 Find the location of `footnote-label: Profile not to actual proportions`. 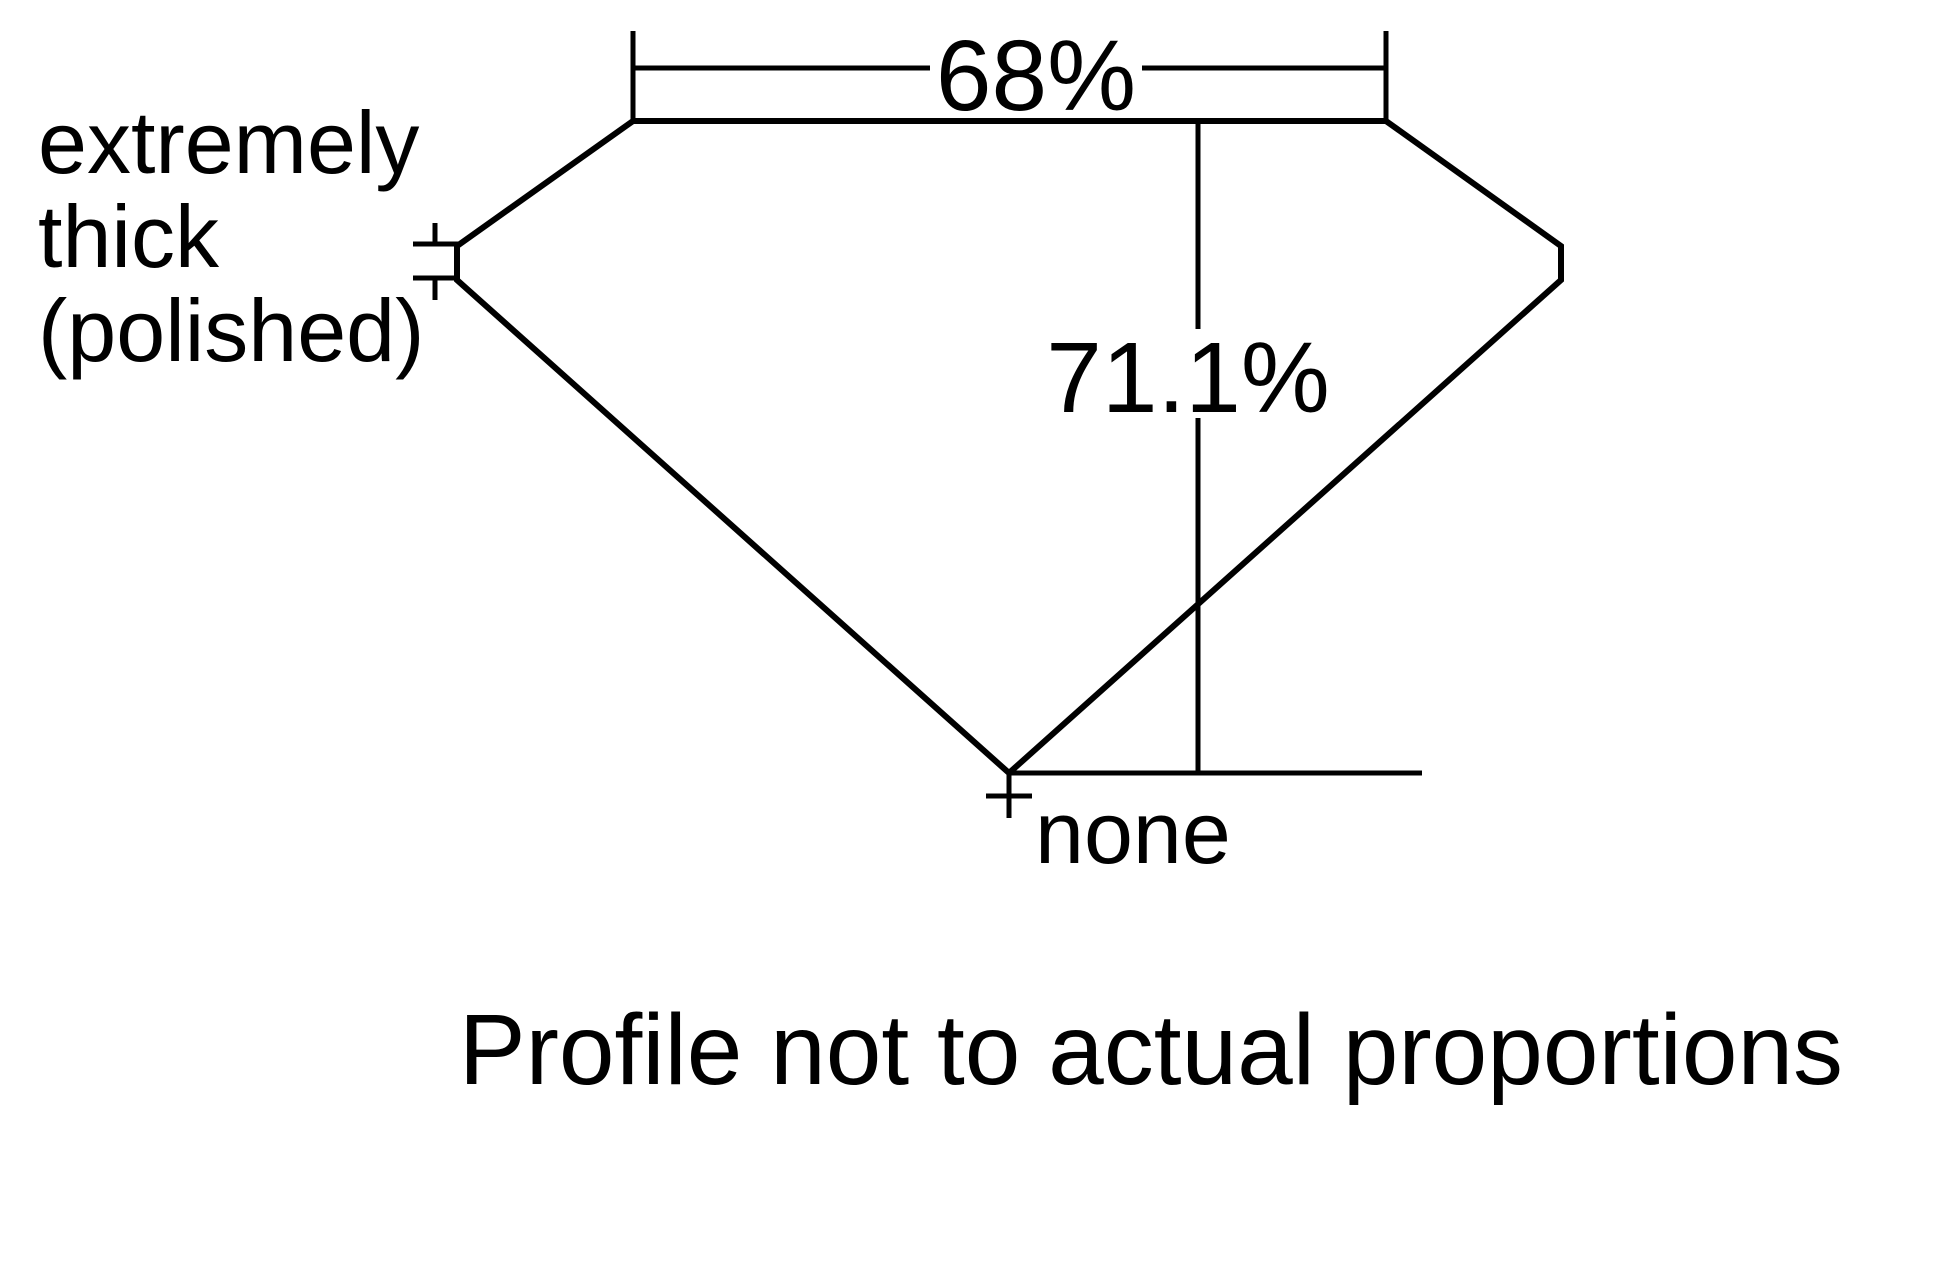

footnote-label: Profile not to actual proportions is located at coordinates (1151, 1050).